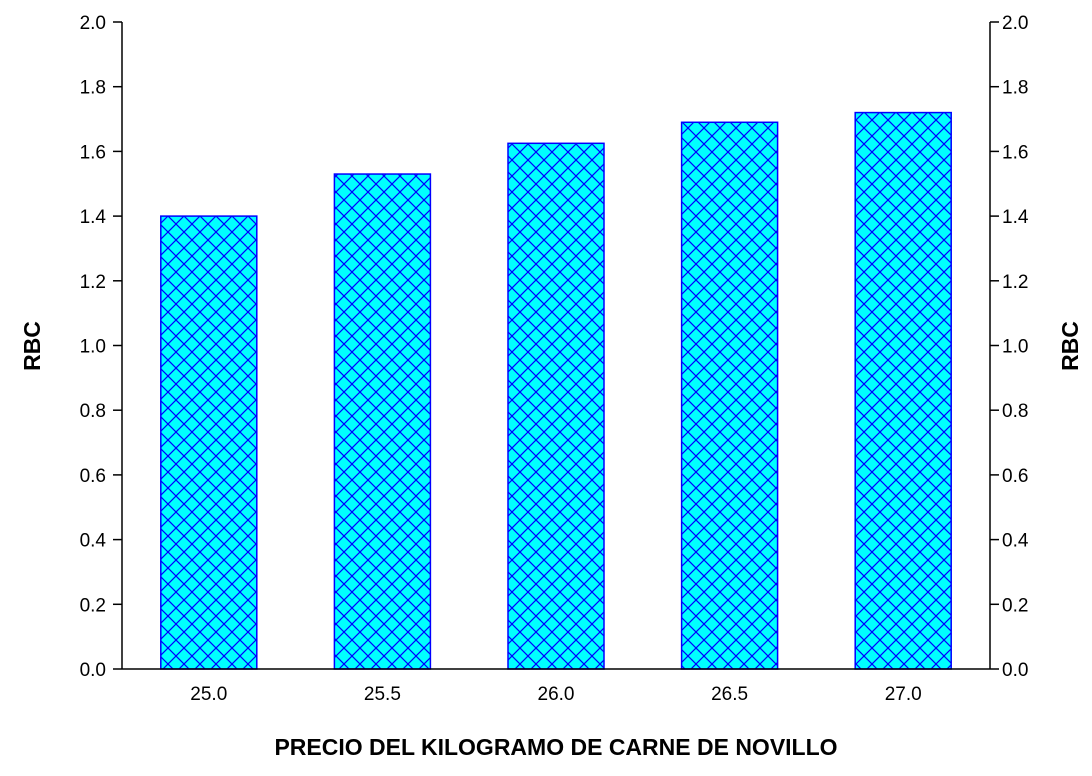 The width and height of the screenshot is (1092, 776). What do you see at coordinates (1015, 217) in the screenshot?
I see `right-tick-label: 1.4` at bounding box center [1015, 217].